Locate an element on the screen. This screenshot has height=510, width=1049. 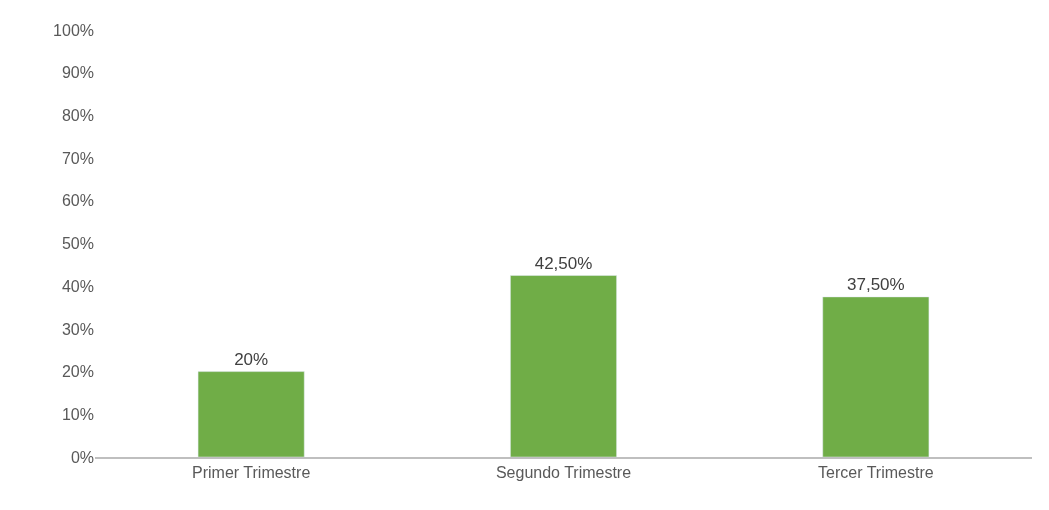
x-tick-label: Tercer Trimestre is located at coordinates (876, 473).